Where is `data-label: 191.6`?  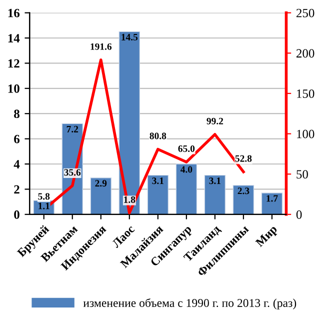
data-label: 191.6 is located at coordinates (101, 46).